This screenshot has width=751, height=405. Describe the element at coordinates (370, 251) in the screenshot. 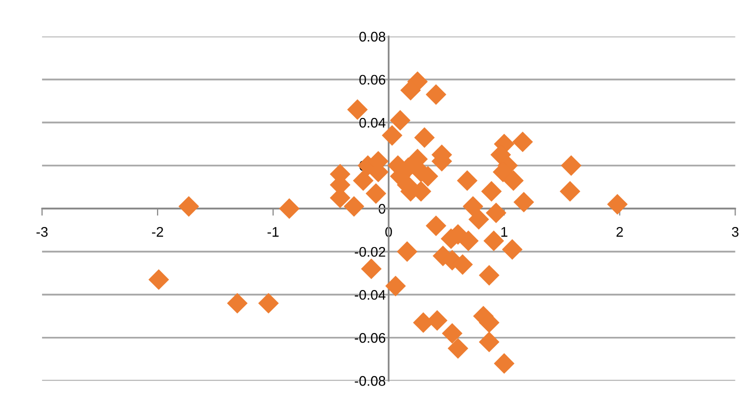

I see `y-tick-label: -0.02` at that location.